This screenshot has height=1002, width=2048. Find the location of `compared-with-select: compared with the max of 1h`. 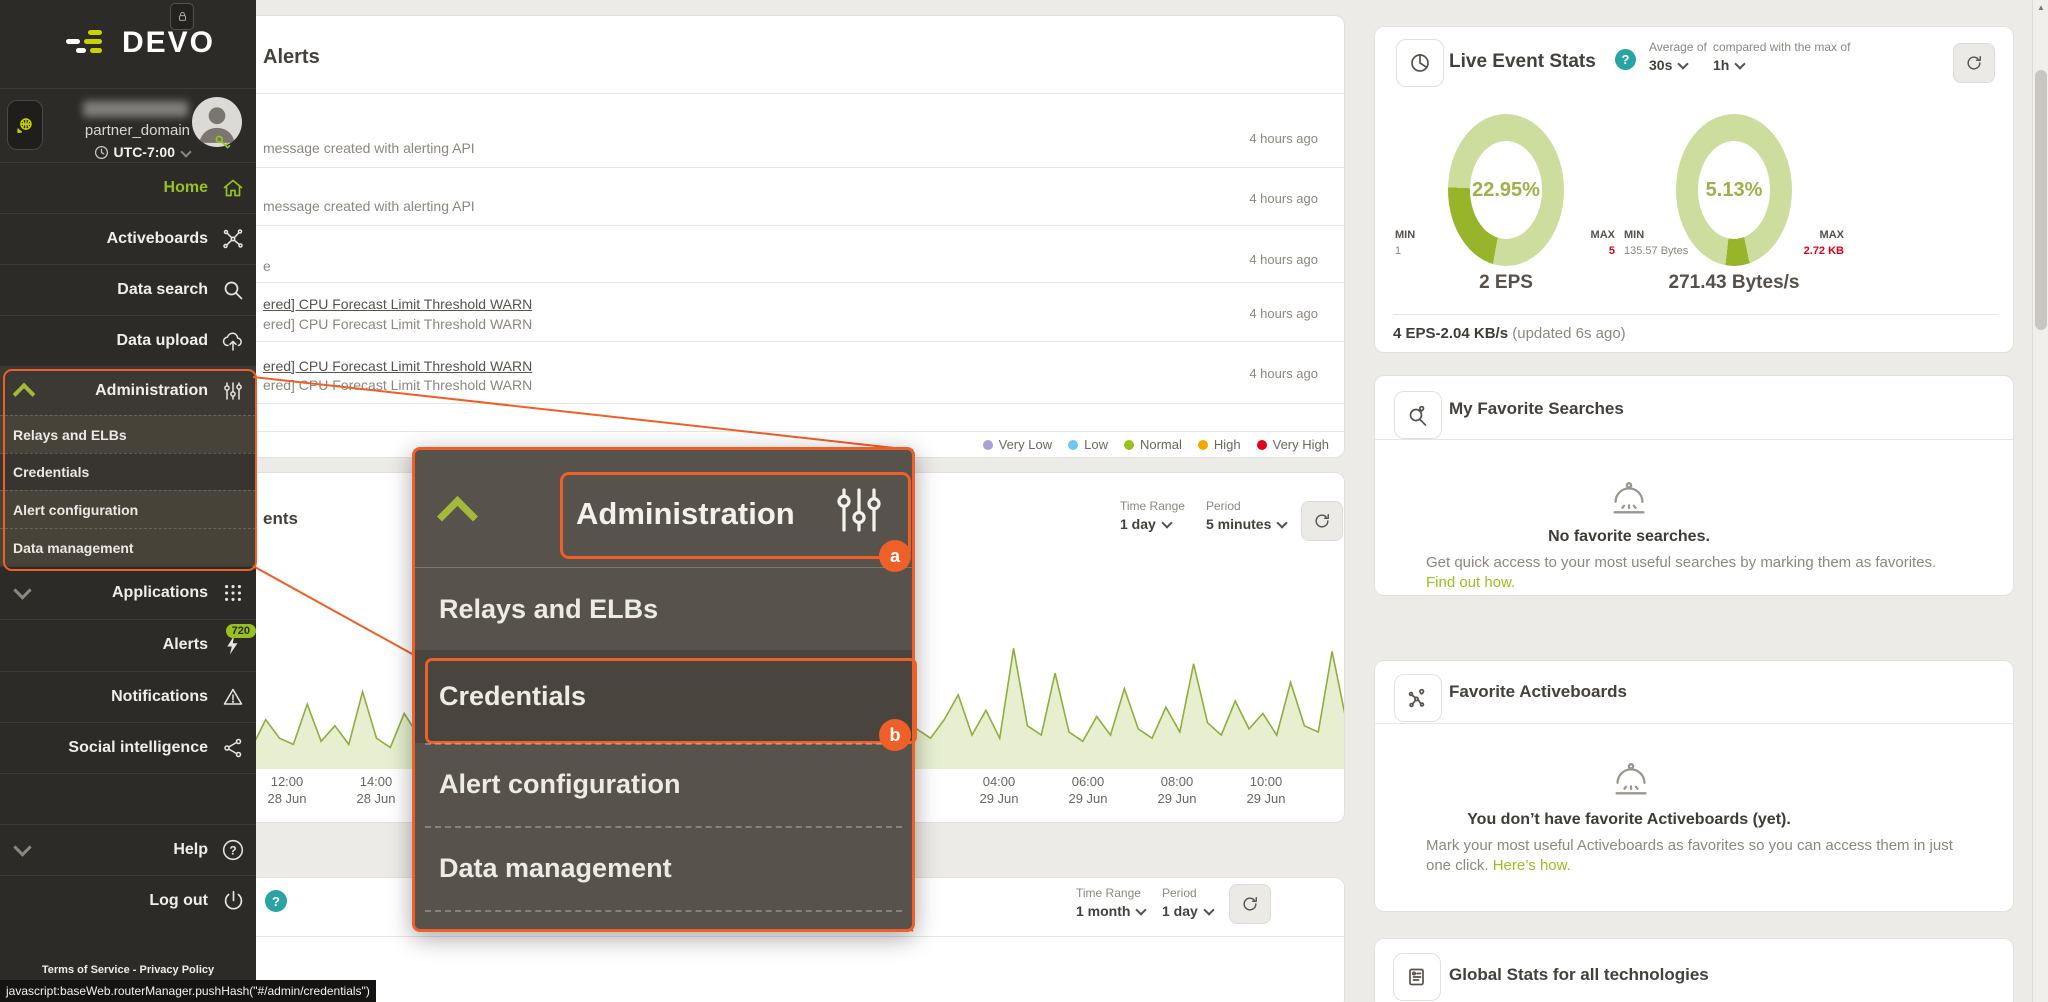

compared-with-select: compared with the max of 1h is located at coordinates (1781, 56).